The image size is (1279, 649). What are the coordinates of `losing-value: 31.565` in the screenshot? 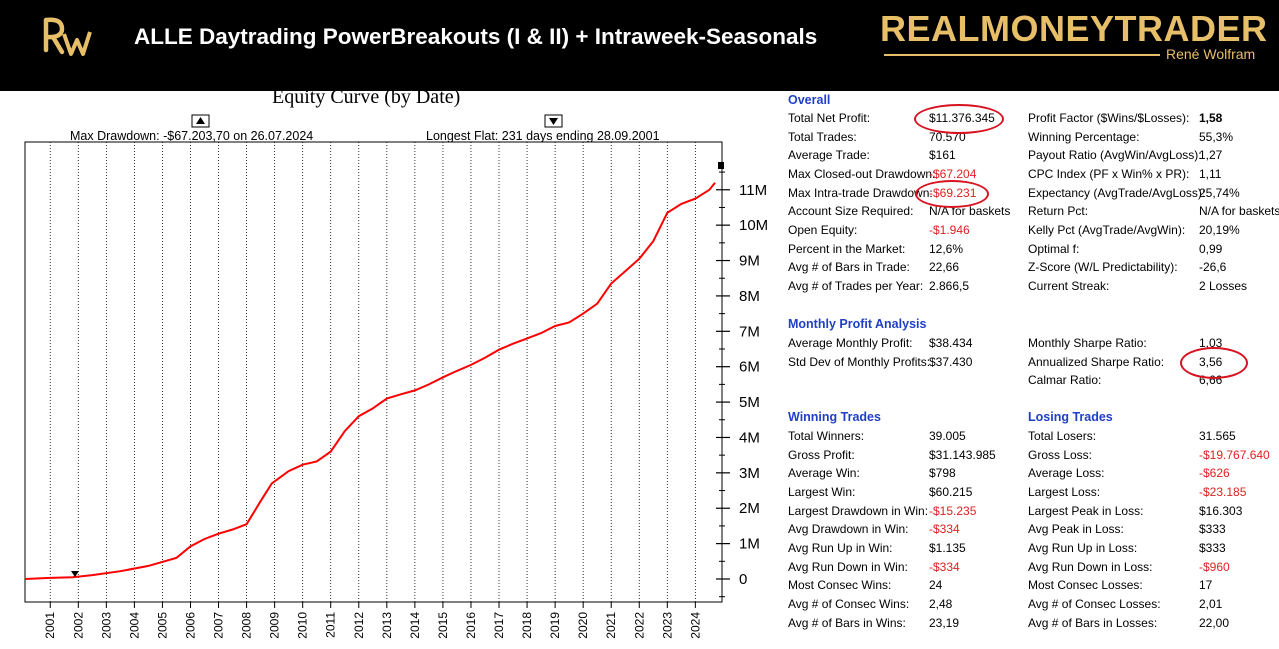 It's located at (1217, 436).